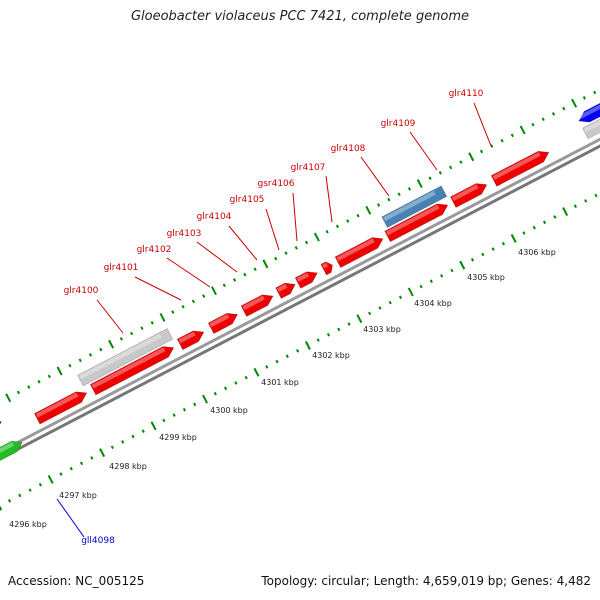 This screenshot has width=600, height=600. I want to click on gene-red-1-shape, so click(60, 408).